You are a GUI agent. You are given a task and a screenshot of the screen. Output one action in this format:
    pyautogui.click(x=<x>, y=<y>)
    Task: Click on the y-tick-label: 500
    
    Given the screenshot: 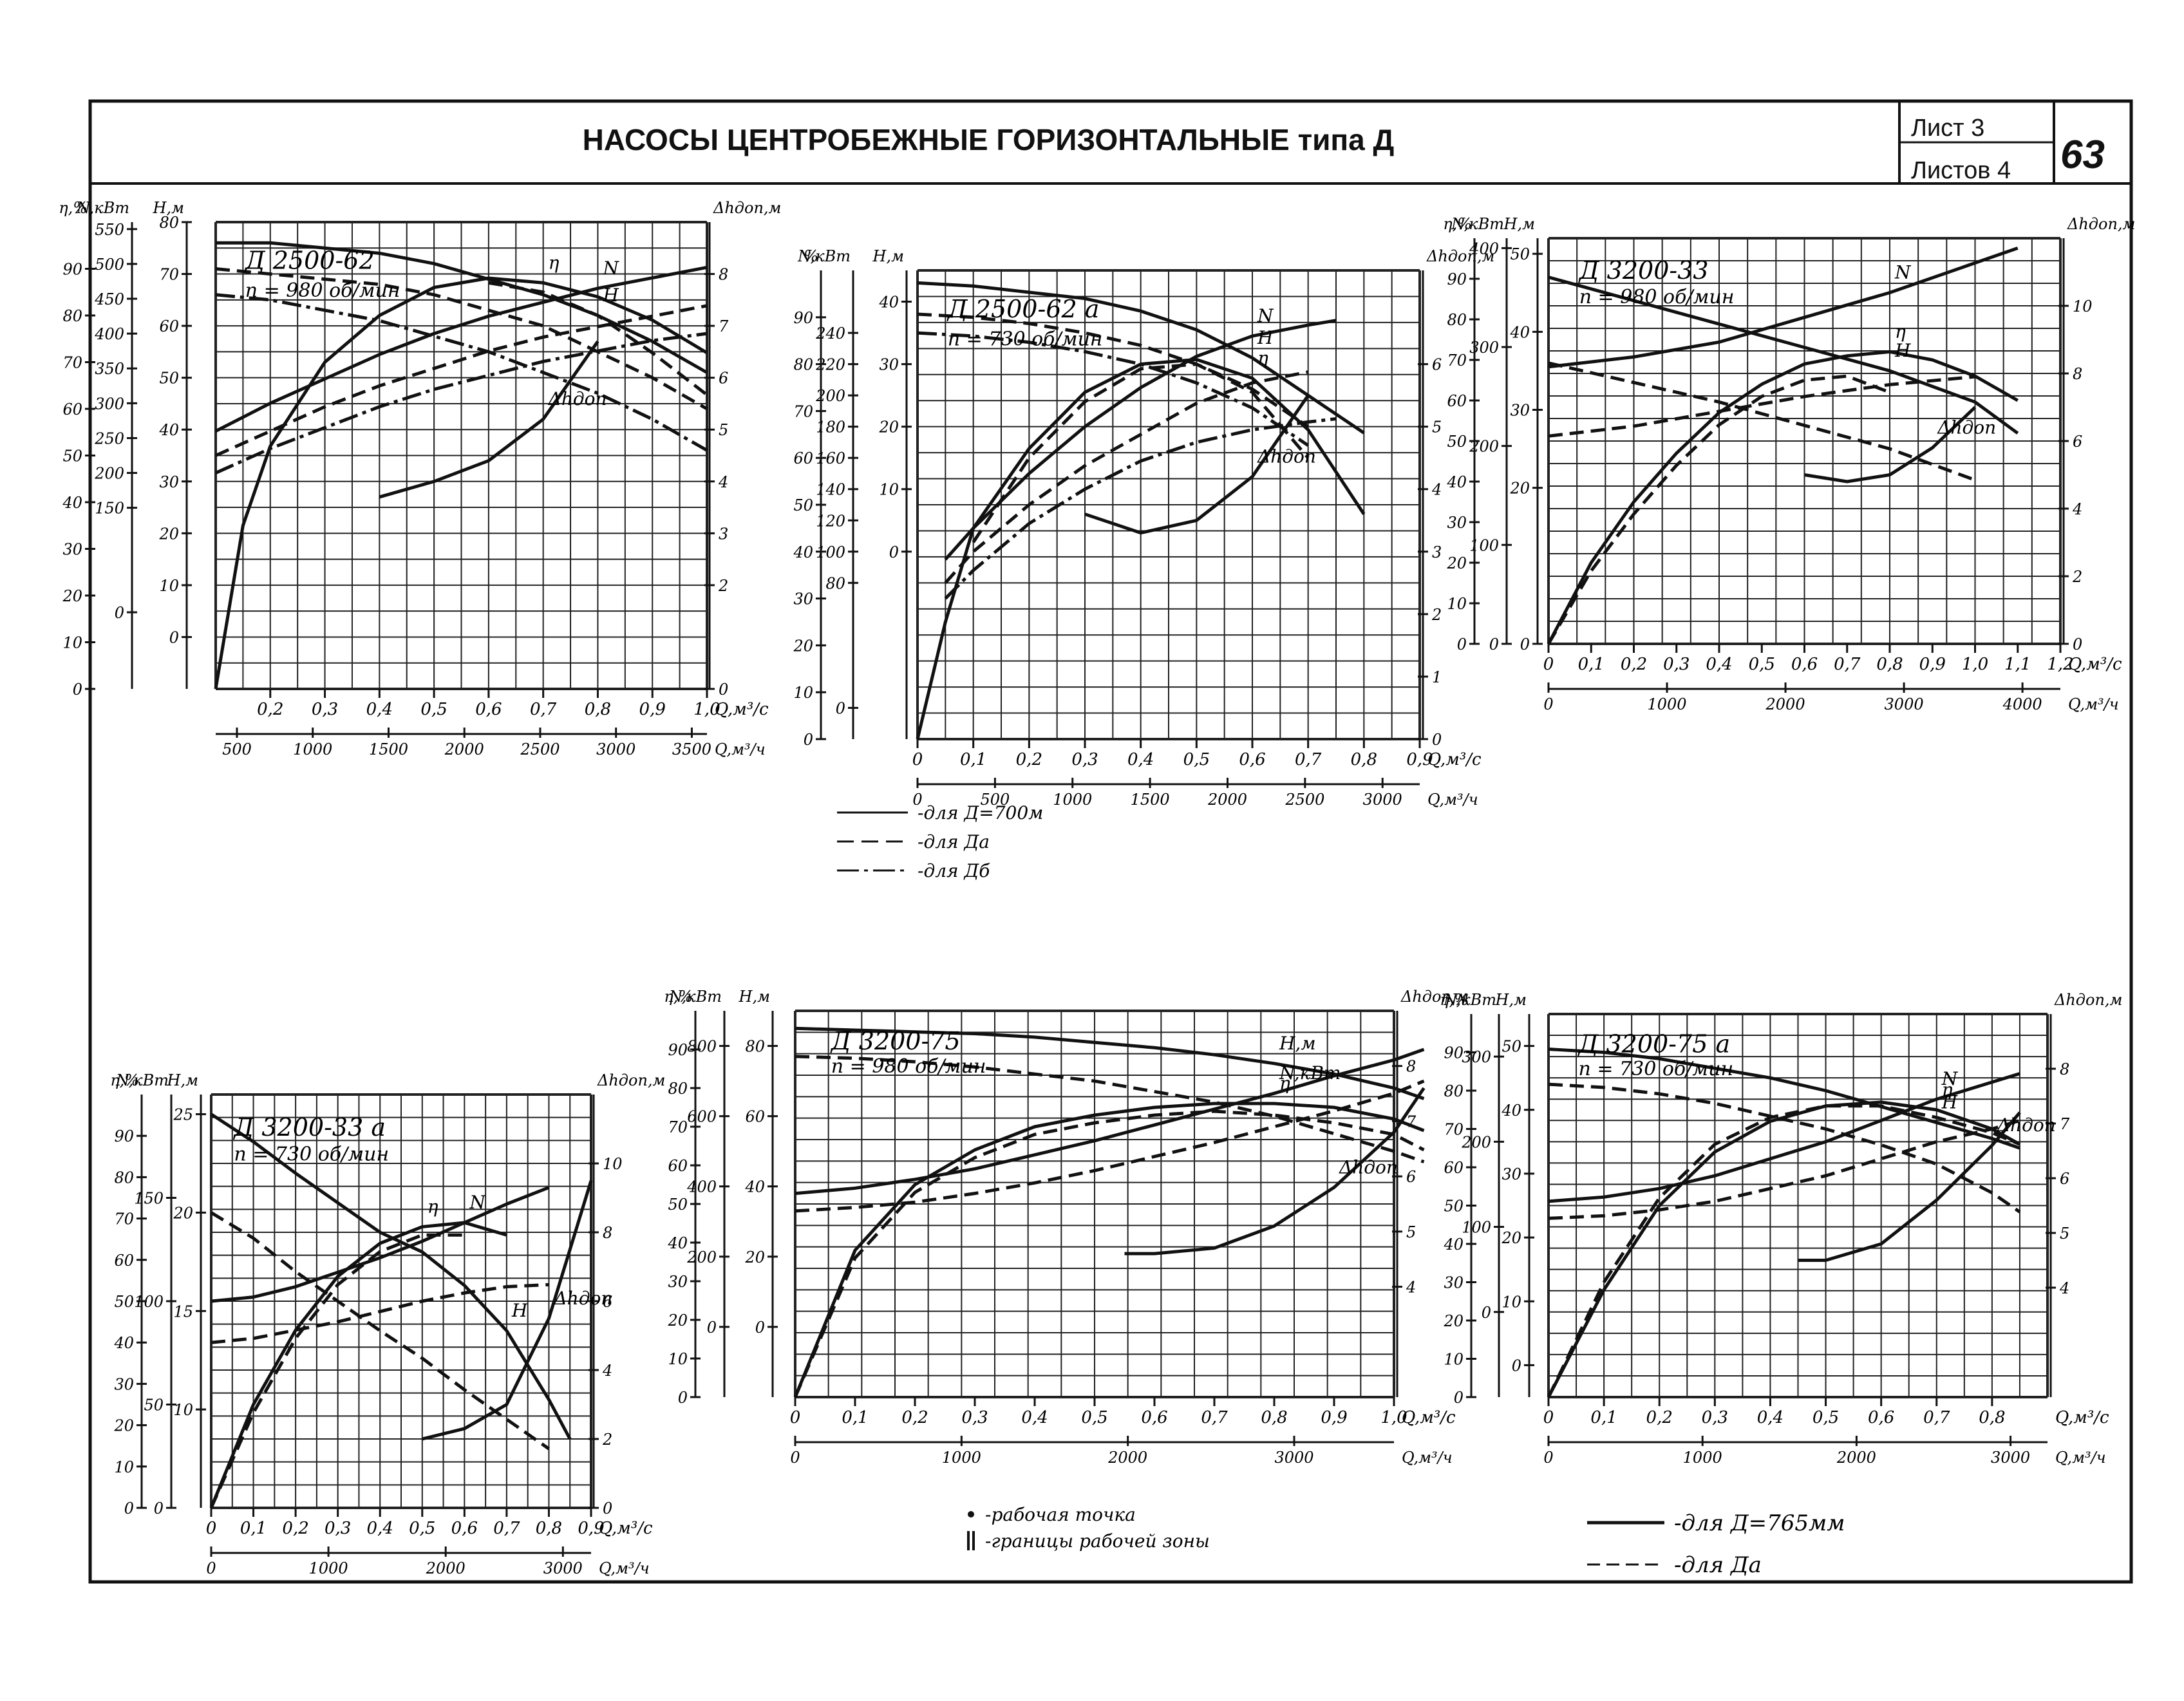 What is the action you would take?
    pyautogui.click(x=109, y=265)
    